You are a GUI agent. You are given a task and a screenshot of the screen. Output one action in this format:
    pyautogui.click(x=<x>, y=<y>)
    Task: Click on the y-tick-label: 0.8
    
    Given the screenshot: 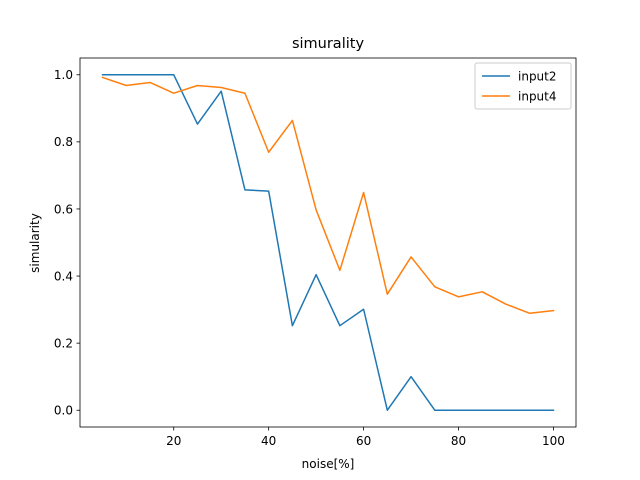 What is the action you would take?
    pyautogui.click(x=63, y=142)
    